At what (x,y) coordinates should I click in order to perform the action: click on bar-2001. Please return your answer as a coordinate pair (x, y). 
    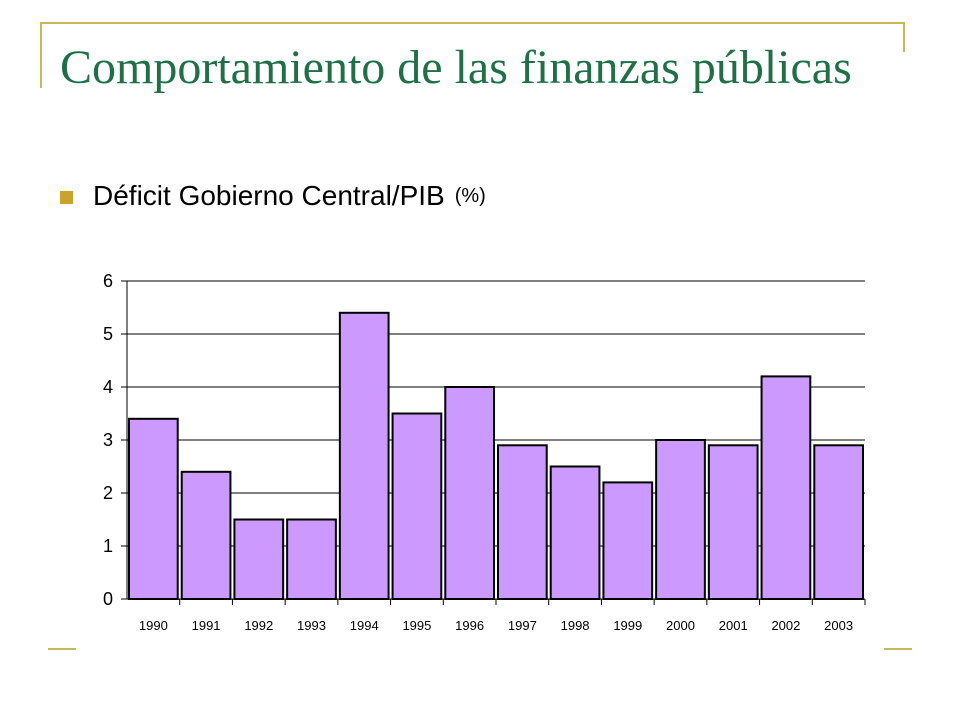
    Looking at the image, I should click on (733, 522).